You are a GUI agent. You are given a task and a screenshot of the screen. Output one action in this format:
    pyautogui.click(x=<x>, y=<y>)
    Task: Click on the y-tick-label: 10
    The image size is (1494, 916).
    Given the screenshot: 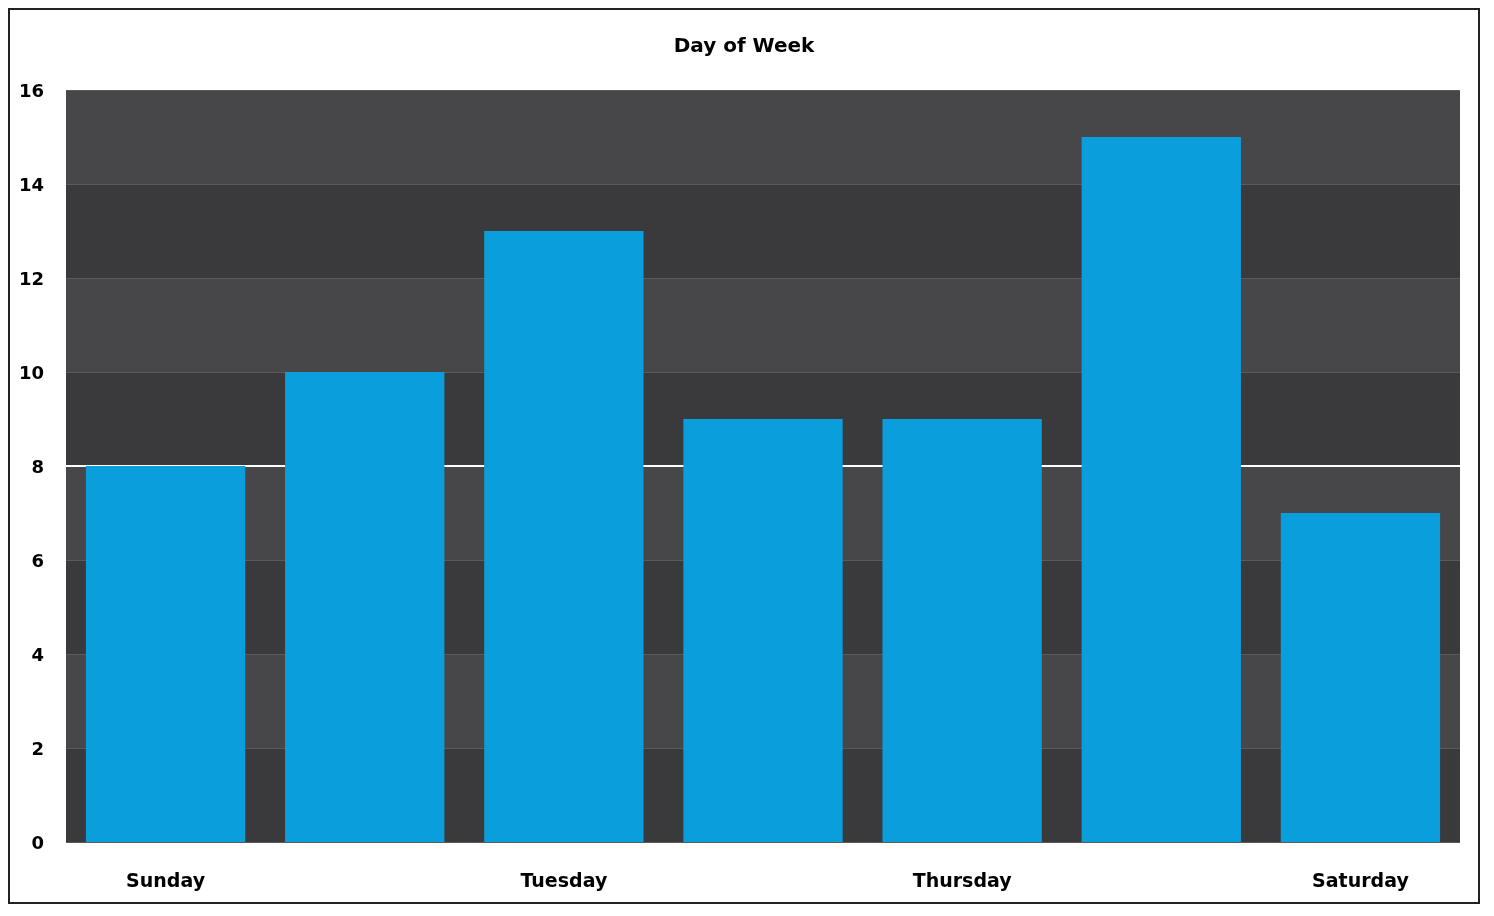 What is the action you would take?
    pyautogui.click(x=31, y=372)
    